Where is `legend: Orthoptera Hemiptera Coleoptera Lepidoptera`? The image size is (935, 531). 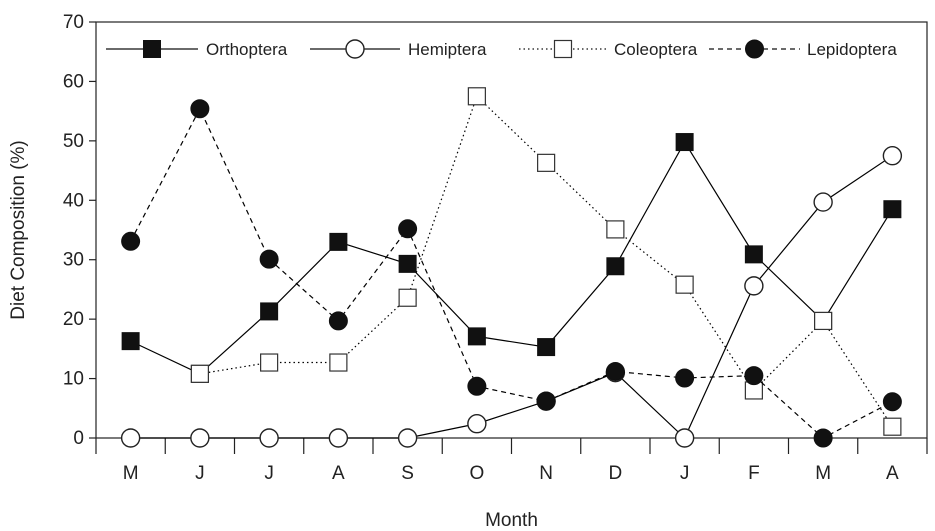
legend: Orthoptera Hemiptera Coleoptera Lepidoptera is located at coordinates (501, 49).